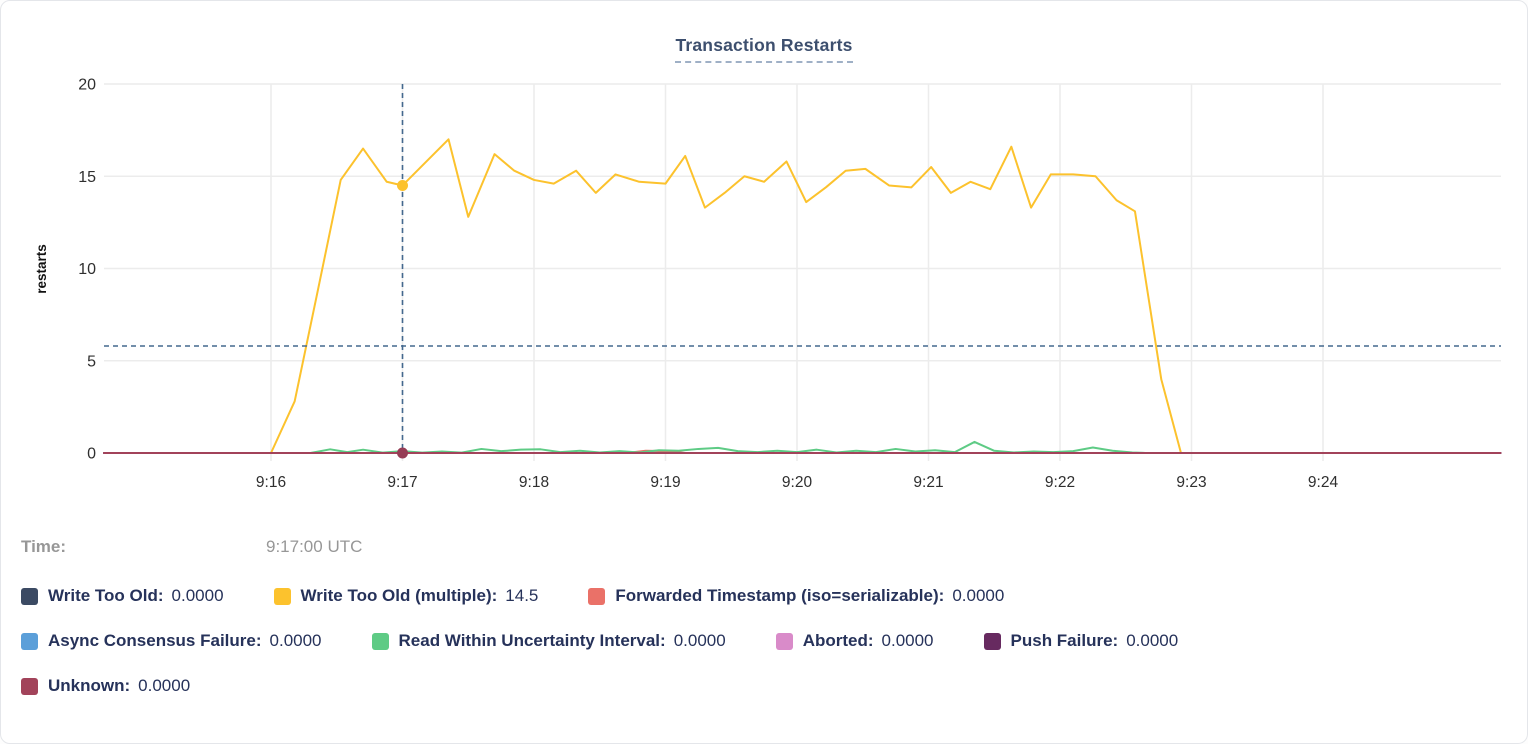 The height and width of the screenshot is (744, 1528). I want to click on y-tick-label: 20, so click(87, 85).